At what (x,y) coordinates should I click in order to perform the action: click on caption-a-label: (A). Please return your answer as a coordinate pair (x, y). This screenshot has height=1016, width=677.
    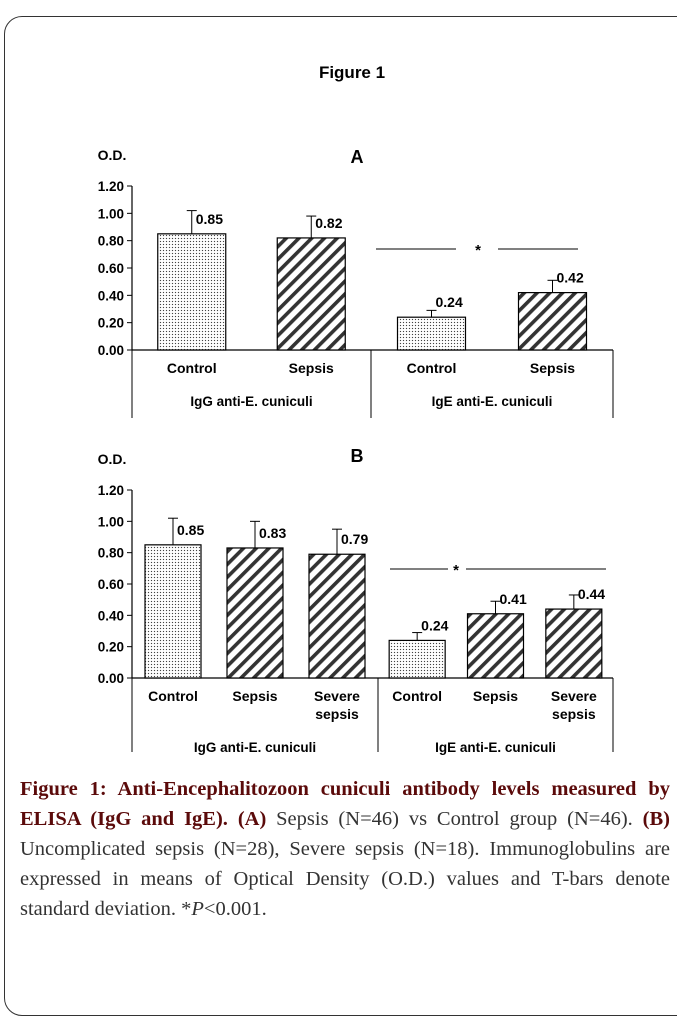
    Looking at the image, I should click on (252, 819).